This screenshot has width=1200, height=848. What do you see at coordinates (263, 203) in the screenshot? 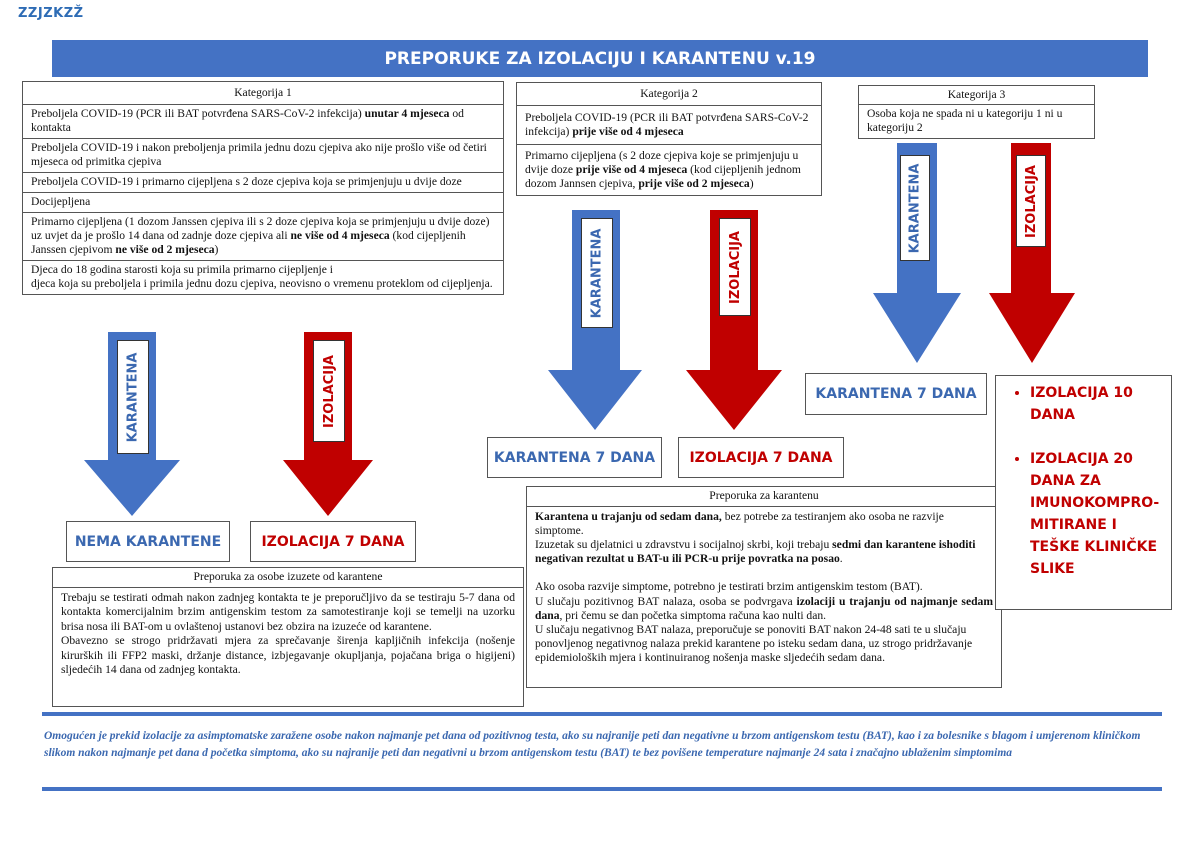
I see `category-1-row: Docijepljena` at bounding box center [263, 203].